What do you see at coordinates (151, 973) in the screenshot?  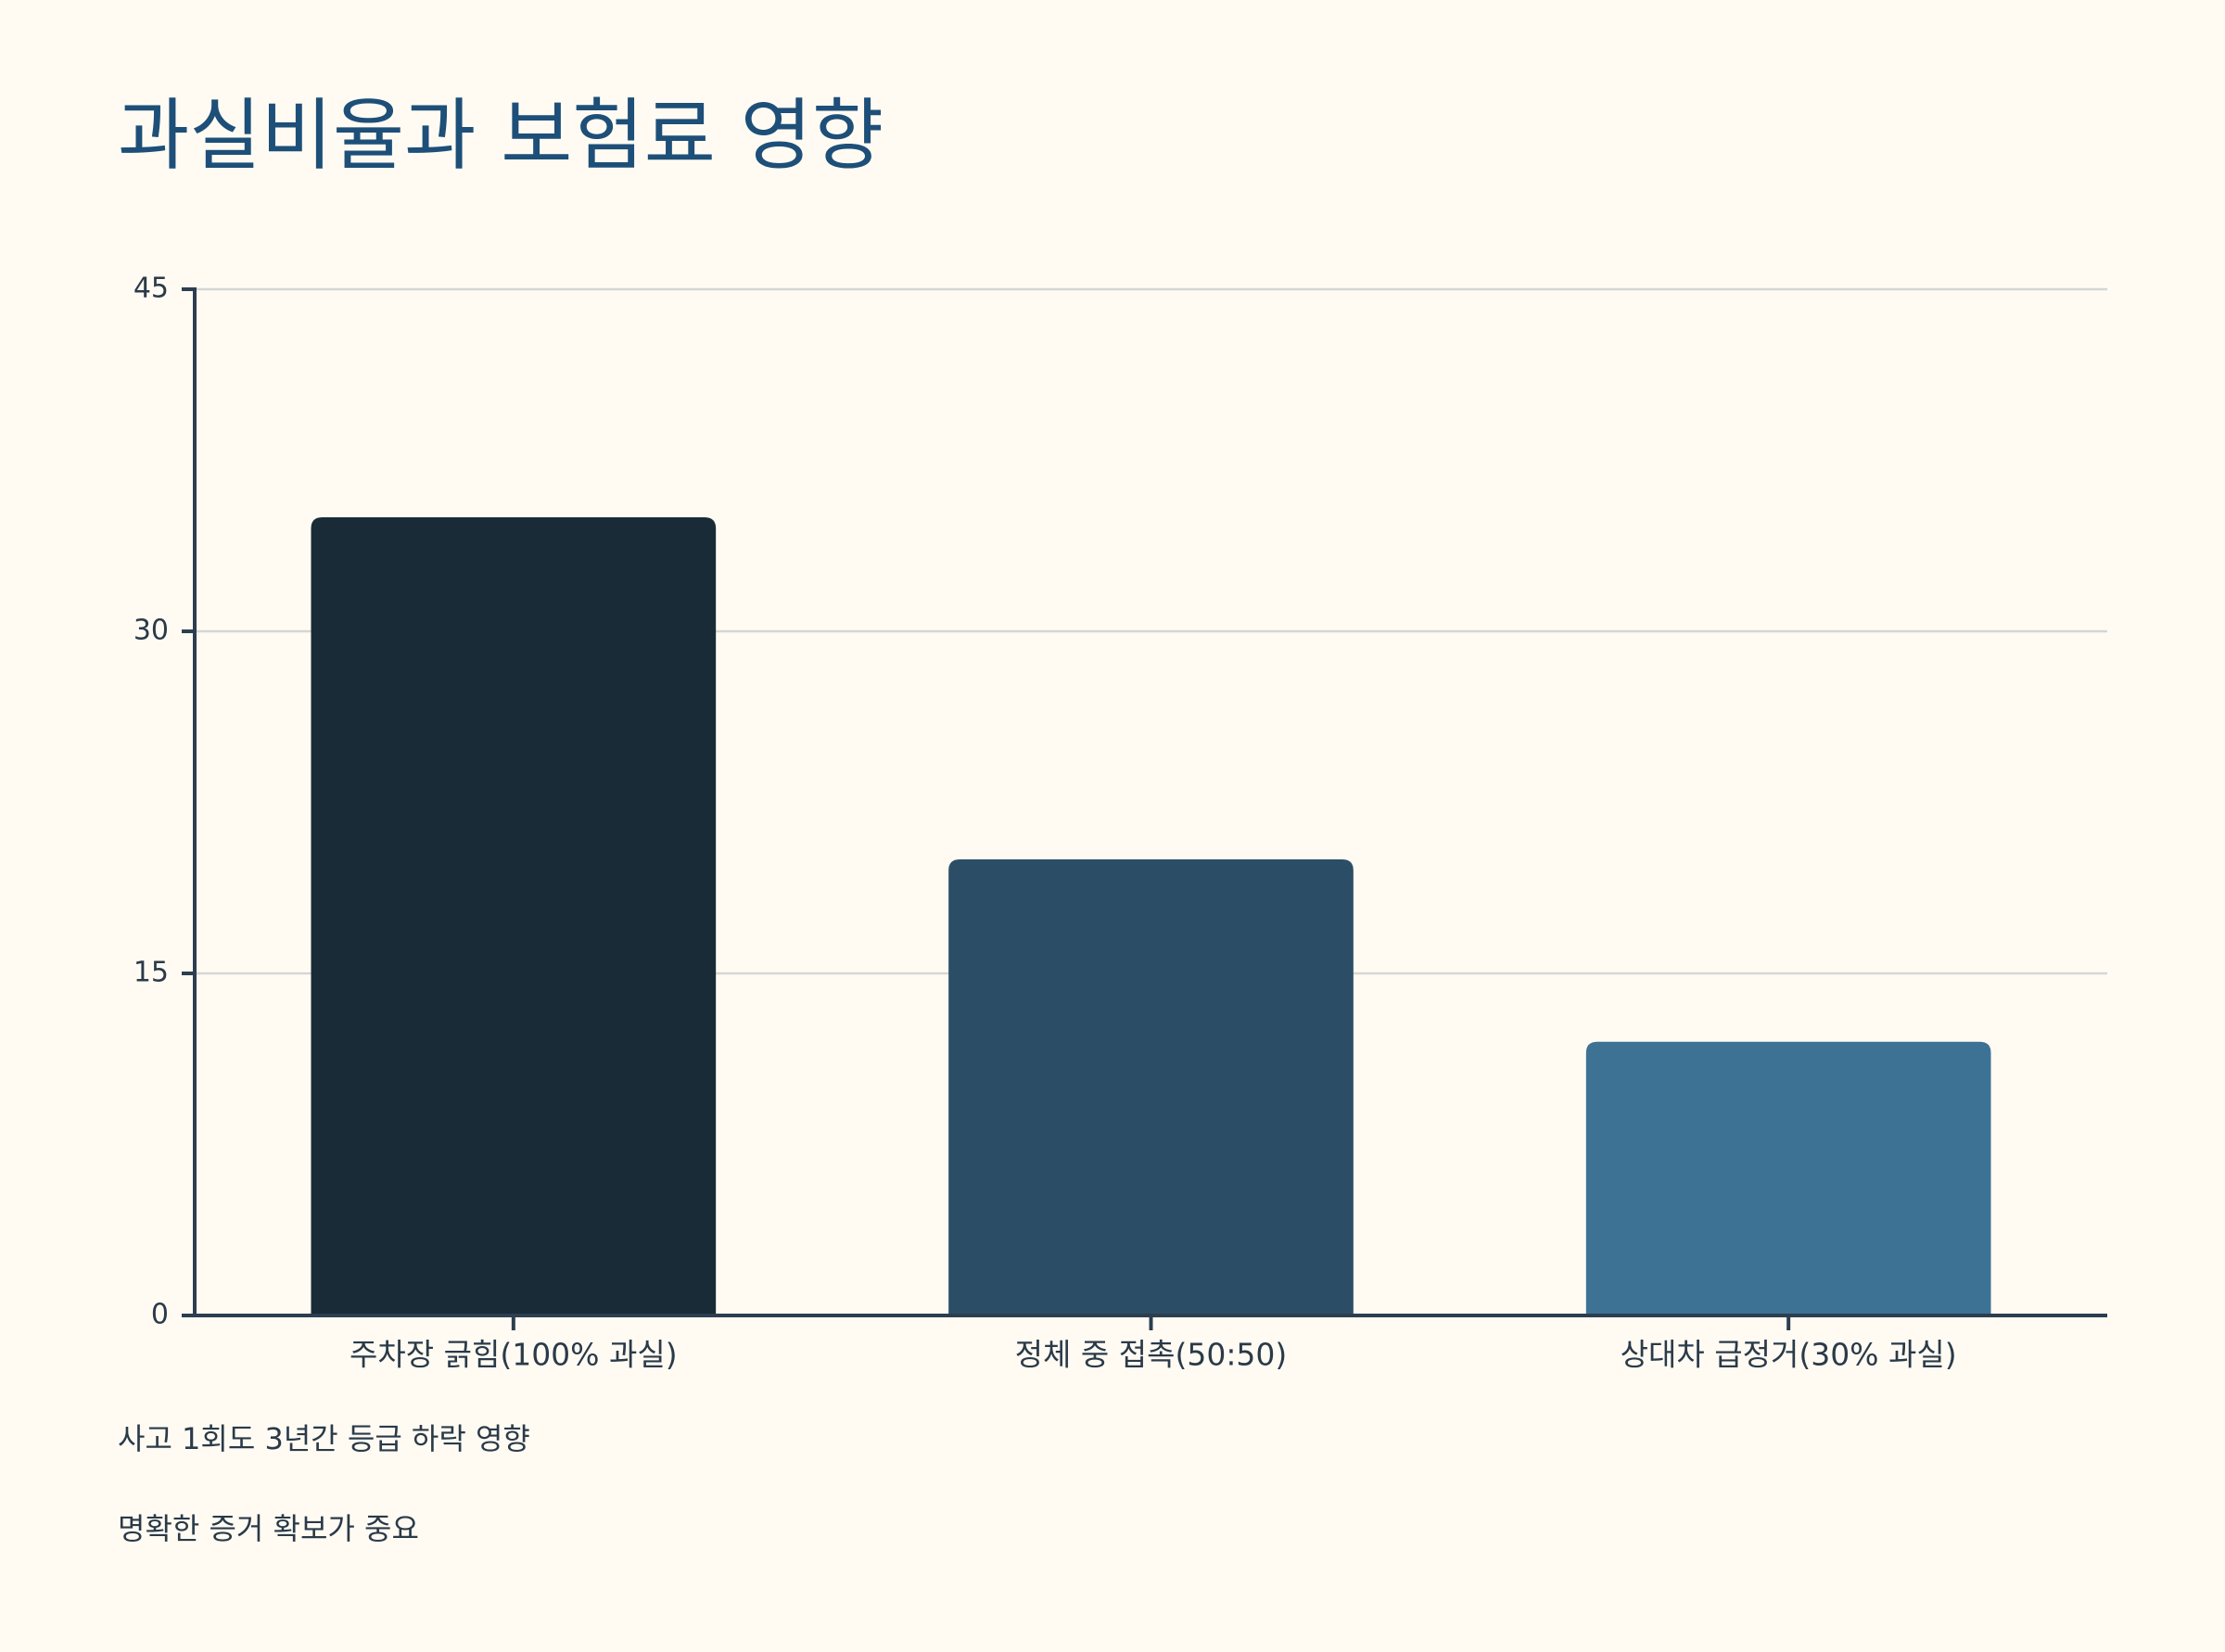 I see `y-tick-label: 15` at bounding box center [151, 973].